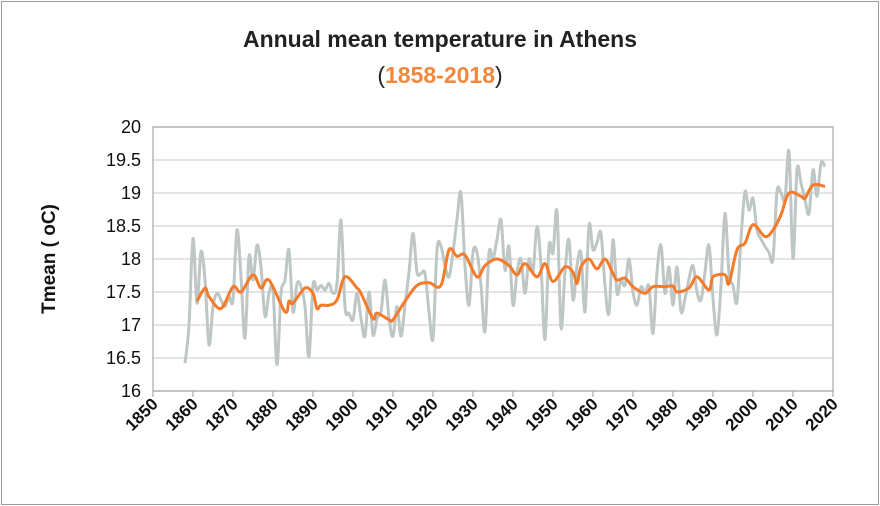  What do you see at coordinates (123, 226) in the screenshot?
I see `y-tick-label: 18.5` at bounding box center [123, 226].